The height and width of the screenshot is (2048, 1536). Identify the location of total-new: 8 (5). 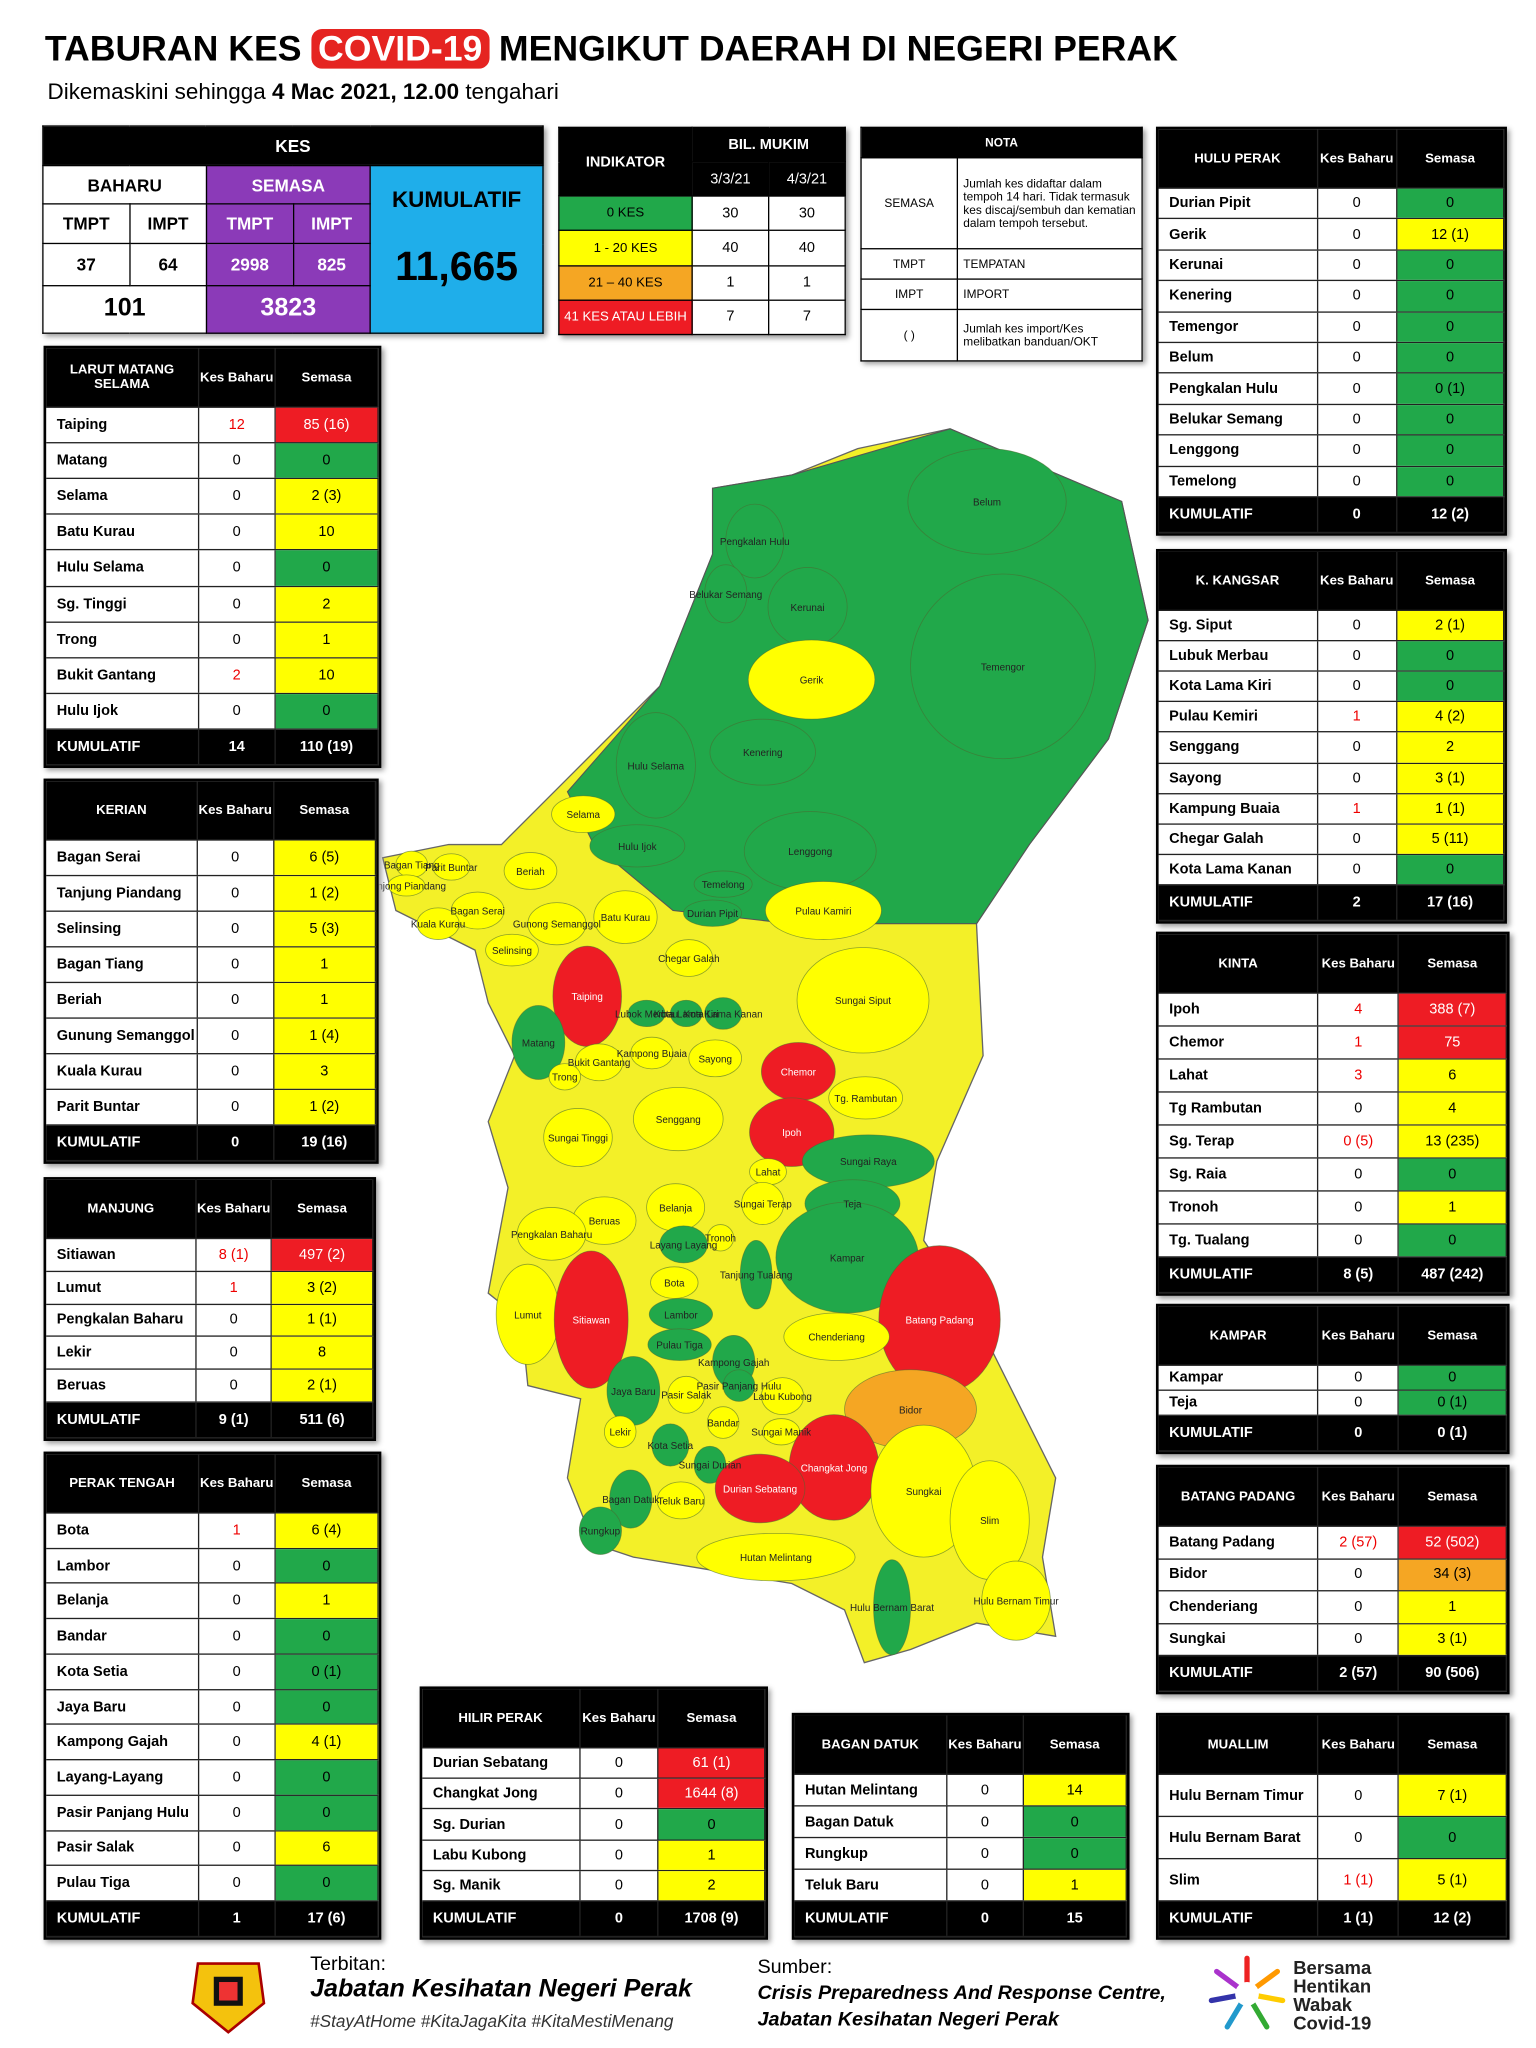
(1359, 1274).